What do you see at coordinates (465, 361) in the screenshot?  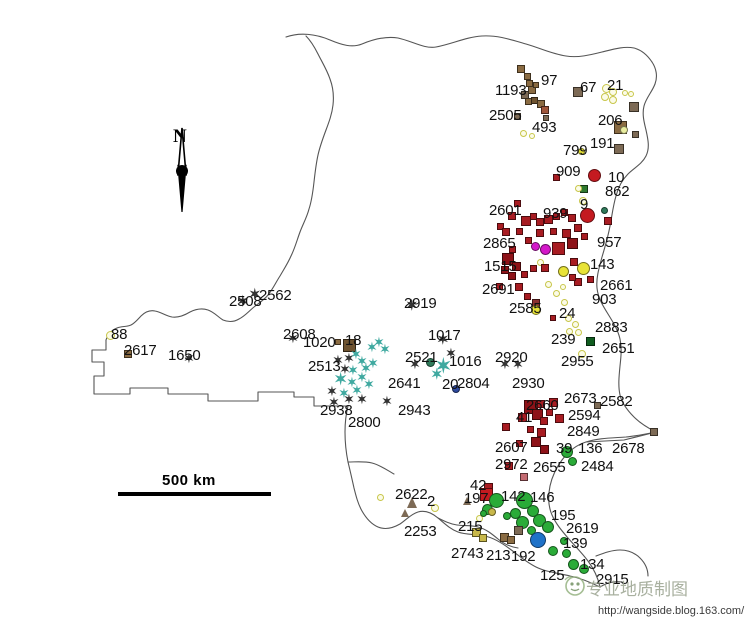 I see `map-label-1016: 1016` at bounding box center [465, 361].